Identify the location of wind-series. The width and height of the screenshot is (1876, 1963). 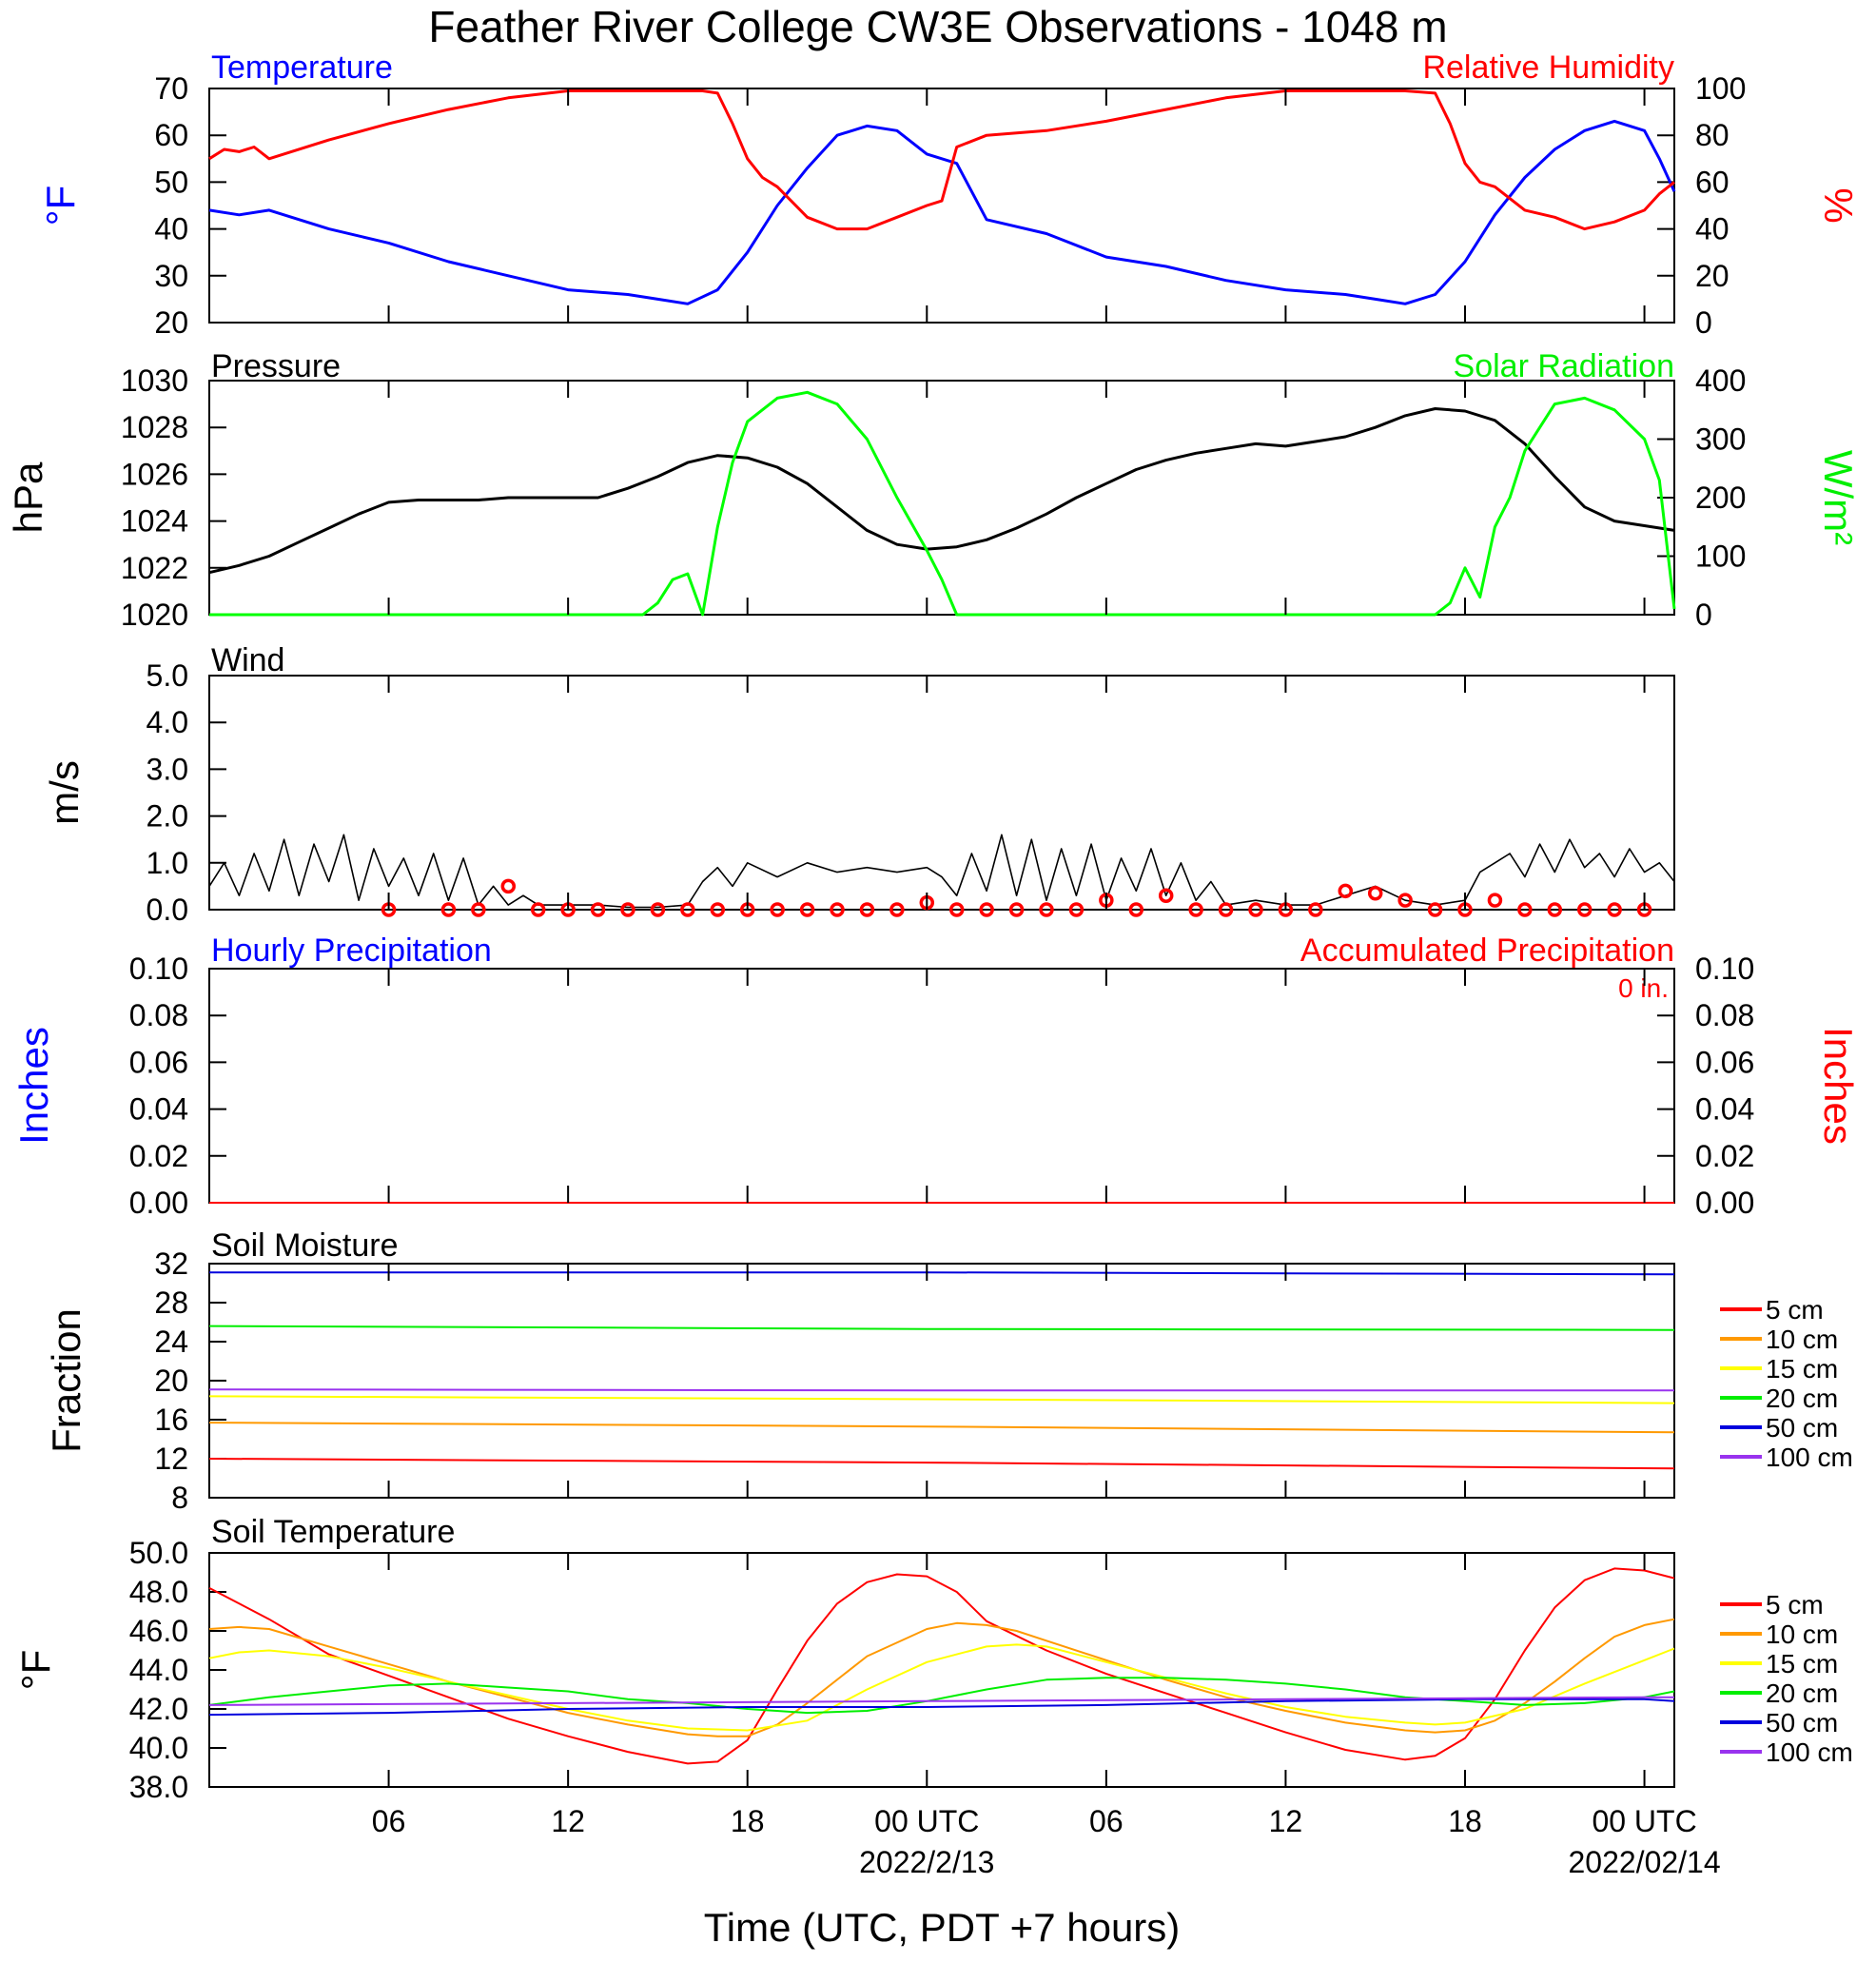
(941, 875).